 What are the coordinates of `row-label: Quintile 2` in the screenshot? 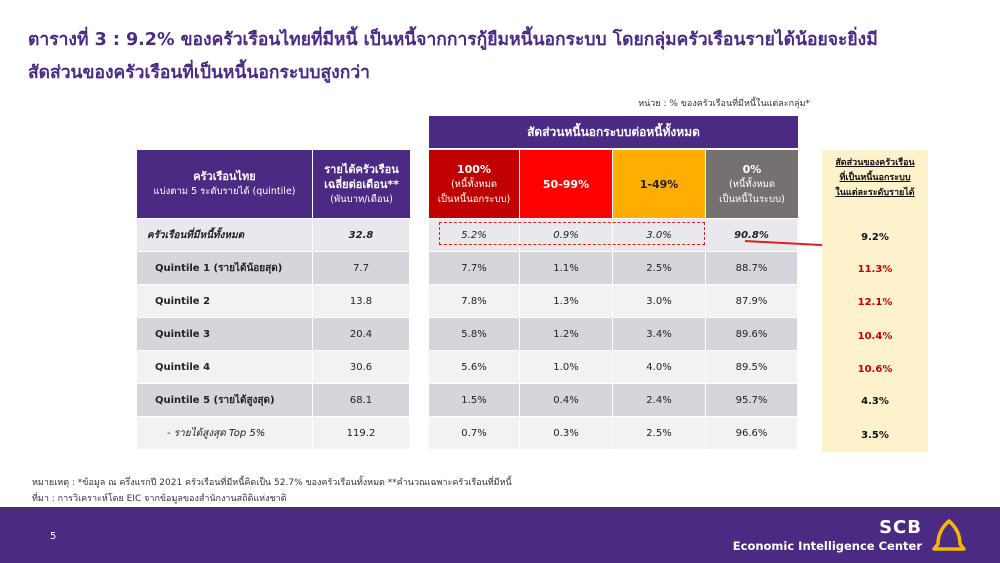 It's located at (225, 301).